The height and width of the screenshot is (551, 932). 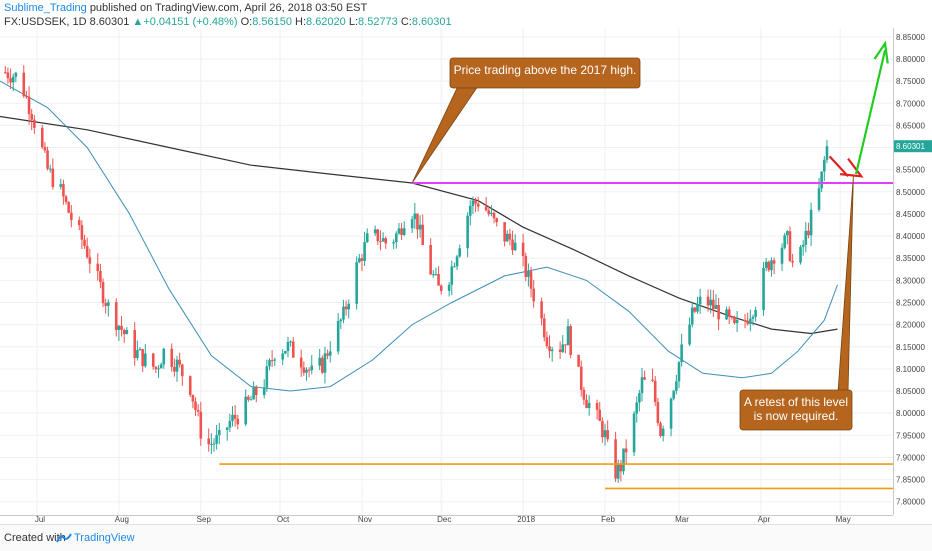 I want to click on x-tick-label: Jul, so click(x=40, y=519).